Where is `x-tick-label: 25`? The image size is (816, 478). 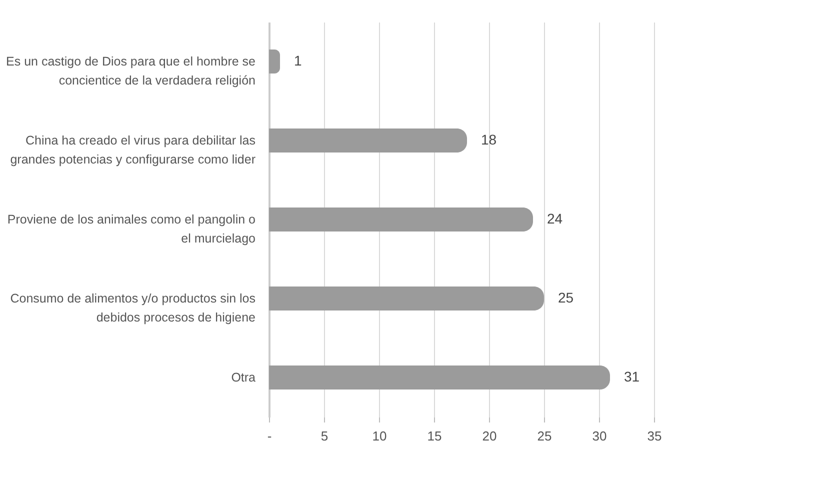 x-tick-label: 25 is located at coordinates (544, 436).